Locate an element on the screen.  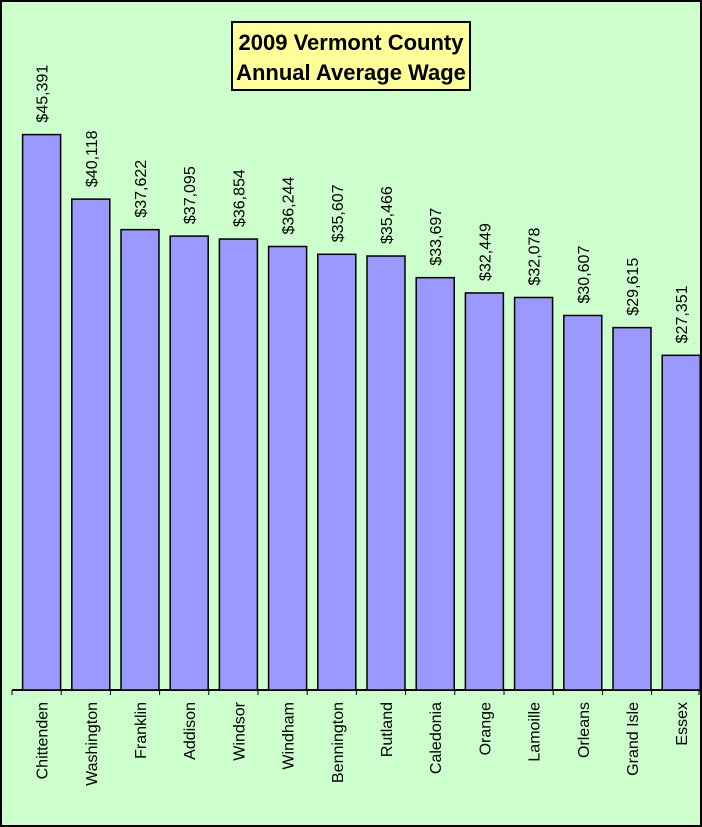
x-tick-label: Windsor is located at coordinates (239, 730).